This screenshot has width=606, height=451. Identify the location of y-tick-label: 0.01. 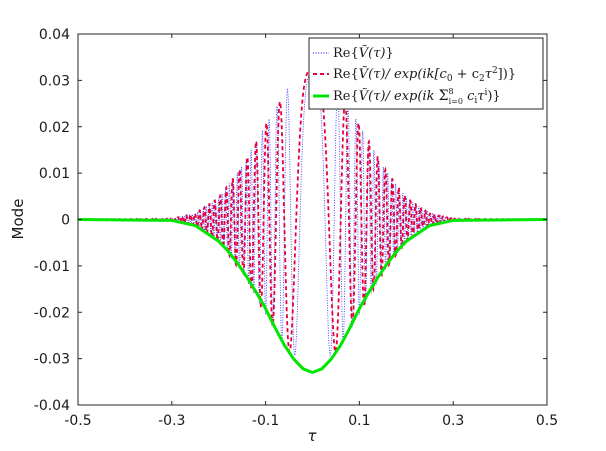
(54, 174).